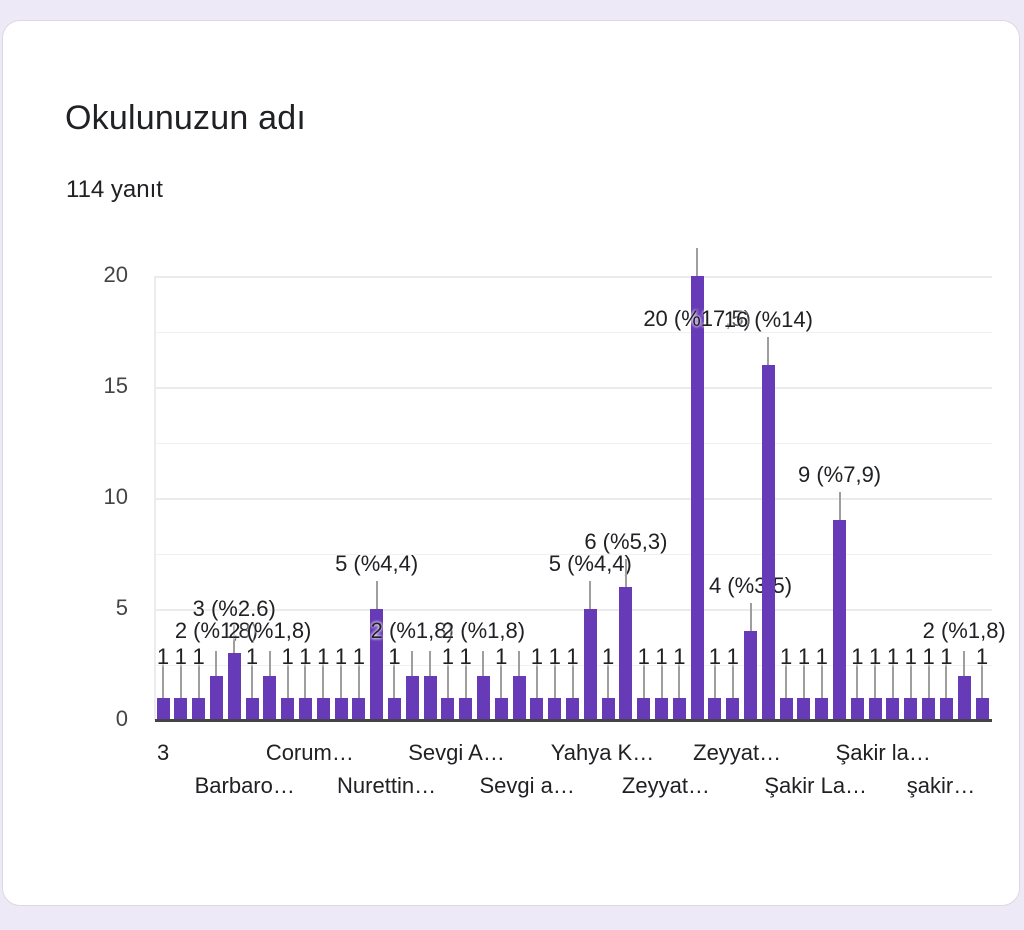  I want to click on x-tick-label: 3, so click(163, 752).